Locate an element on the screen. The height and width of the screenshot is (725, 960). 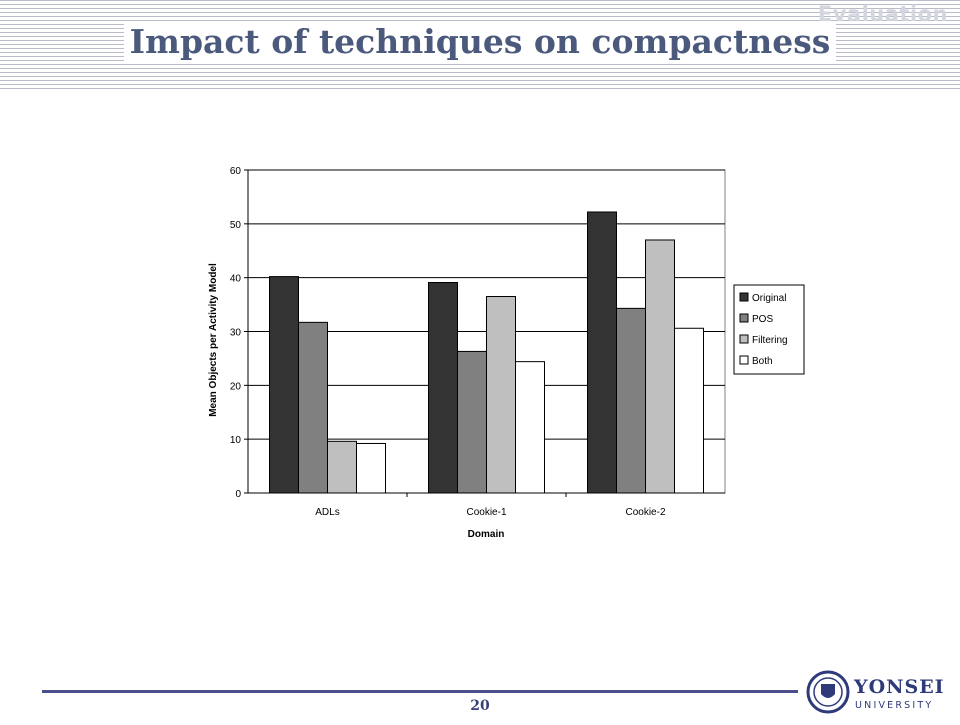
y-tick-label: 60 is located at coordinates (236, 171).